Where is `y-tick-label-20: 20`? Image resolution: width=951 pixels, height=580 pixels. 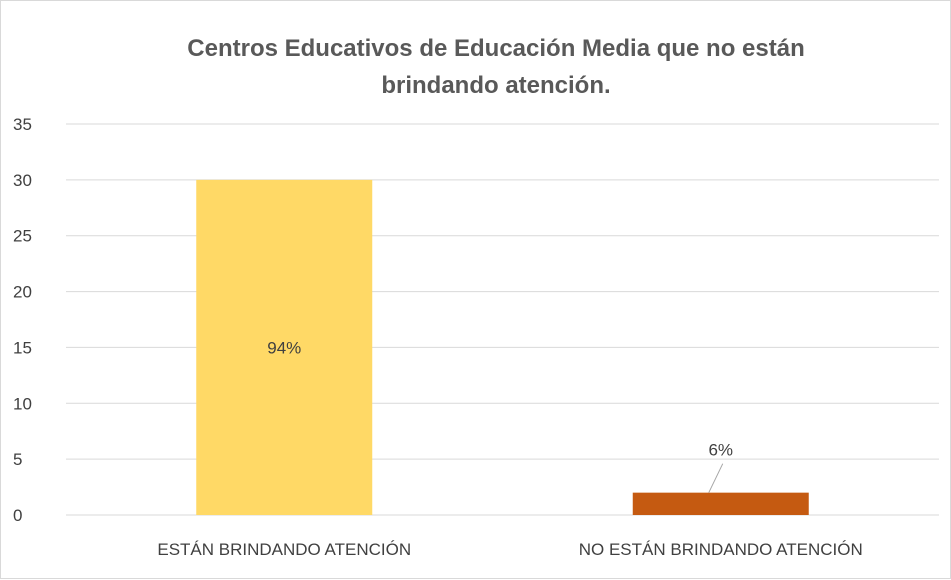
y-tick-label-20: 20 is located at coordinates (22, 292).